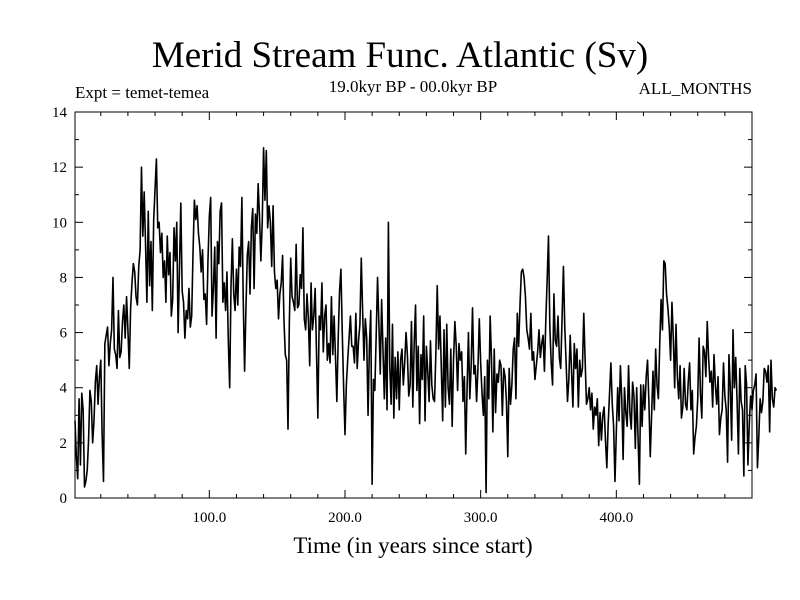 The width and height of the screenshot is (800, 600). I want to click on y-tick-label: 12, so click(59, 168).